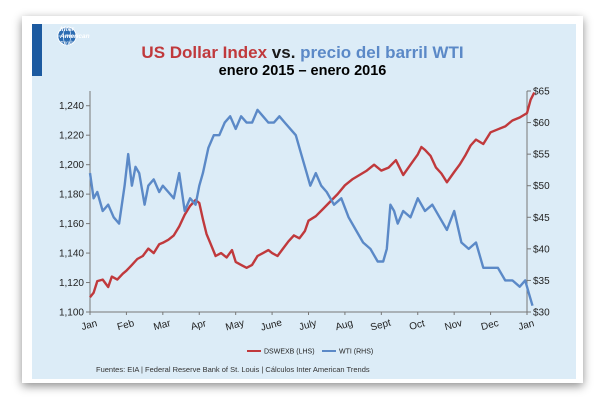 This screenshot has height=403, width=605. I want to click on left-tick-label: 1,160, so click(71, 224).